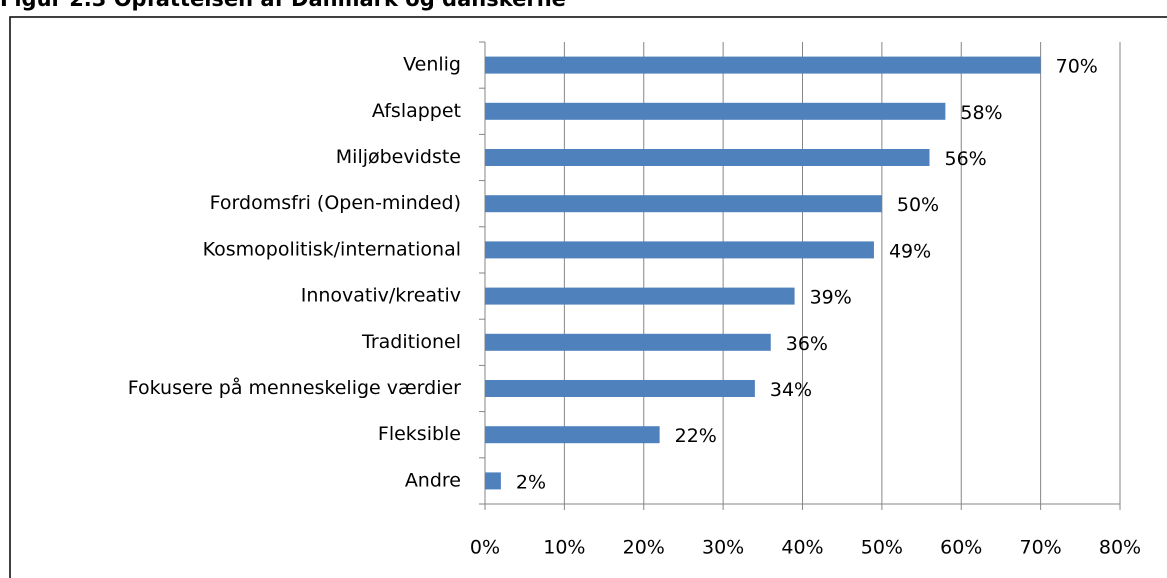 This screenshot has width=1167, height=578. Describe the element at coordinates (381, 296) in the screenshot. I see `y-tick-label: Innovativ/kreativ` at that location.